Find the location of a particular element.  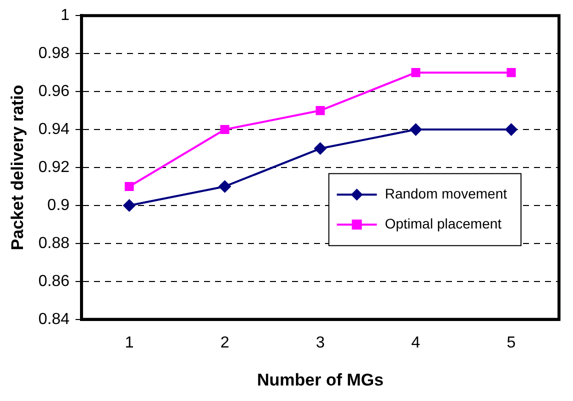

x-tick-label: 4 is located at coordinates (415, 343).